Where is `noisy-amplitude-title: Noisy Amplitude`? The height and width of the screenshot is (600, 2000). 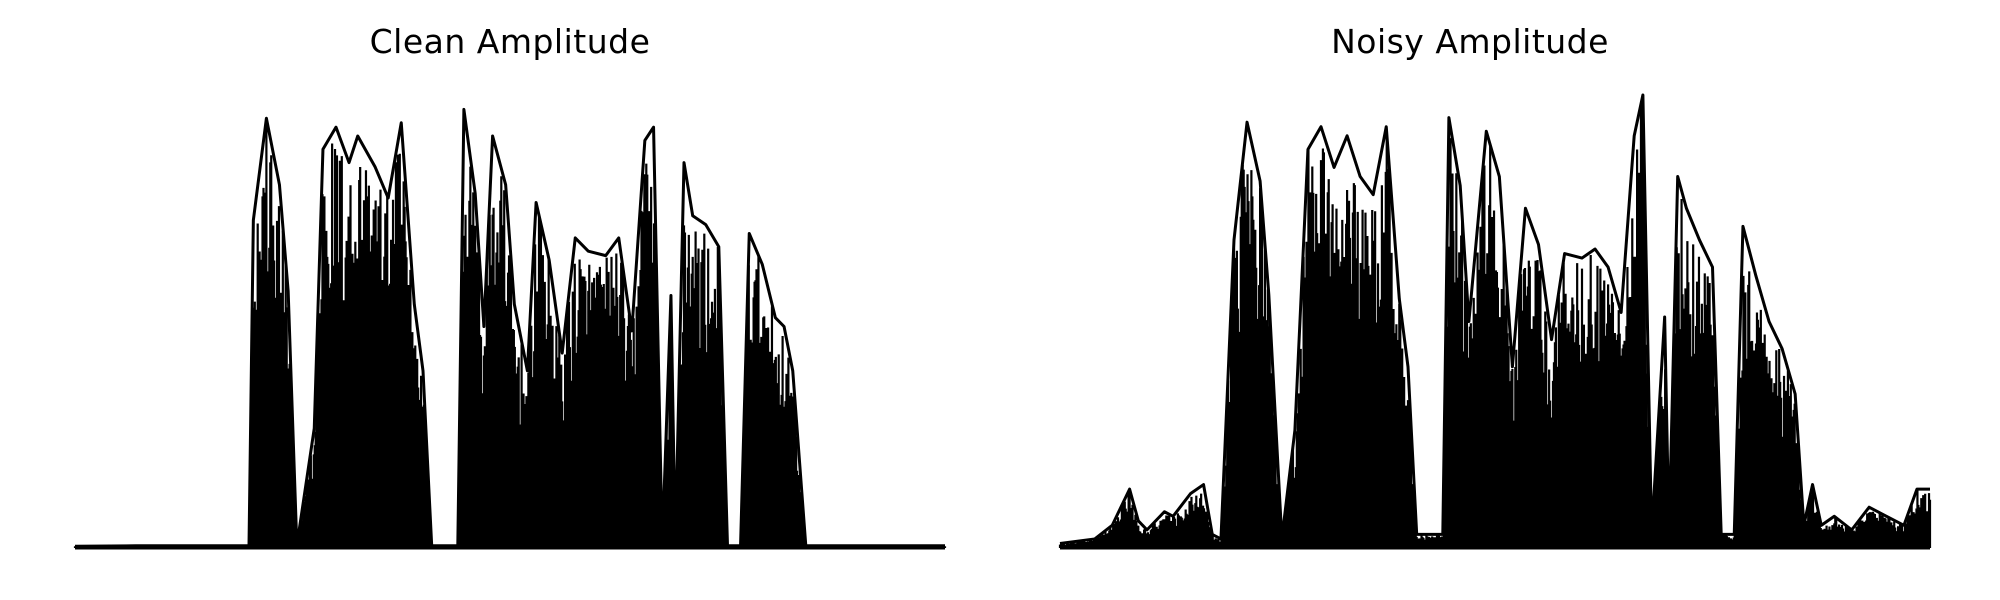 noisy-amplitude-title: Noisy Amplitude is located at coordinates (1470, 41).